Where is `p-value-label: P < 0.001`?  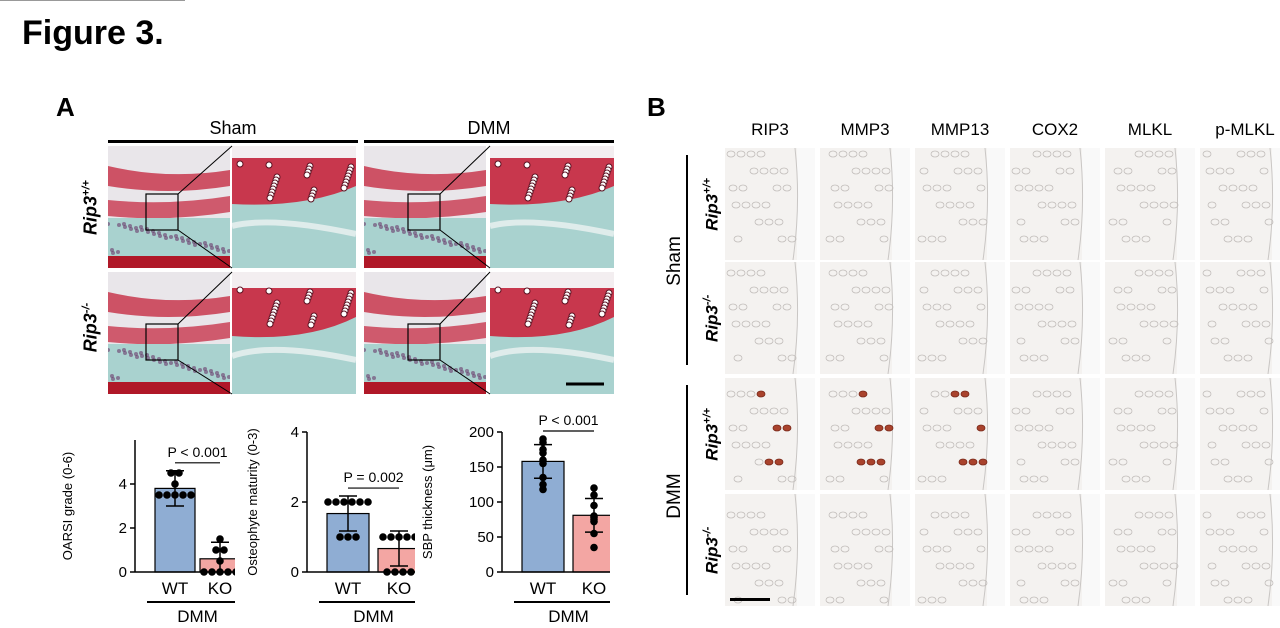
p-value-label: P < 0.001 is located at coordinates (568, 420).